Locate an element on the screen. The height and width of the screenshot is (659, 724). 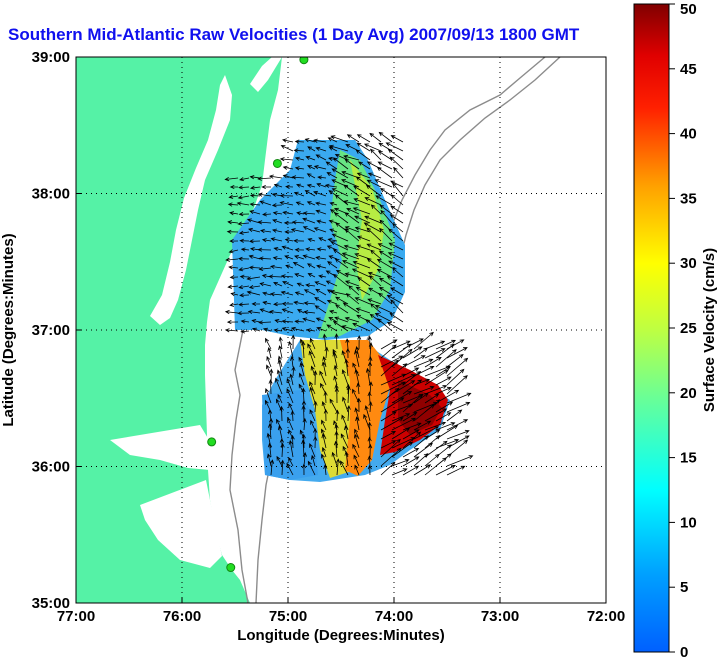
colorbar-tick-label: 15 is located at coordinates (688, 458).